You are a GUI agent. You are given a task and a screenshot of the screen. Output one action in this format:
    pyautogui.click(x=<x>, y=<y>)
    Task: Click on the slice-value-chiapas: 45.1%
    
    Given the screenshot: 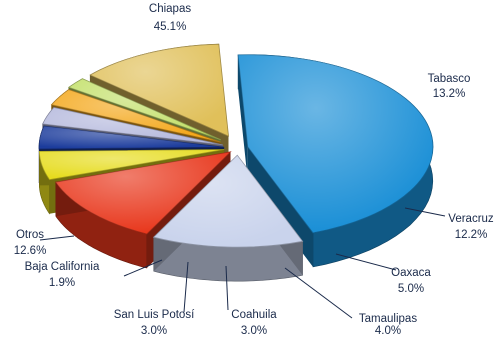 What is the action you would take?
    pyautogui.click(x=170, y=27)
    